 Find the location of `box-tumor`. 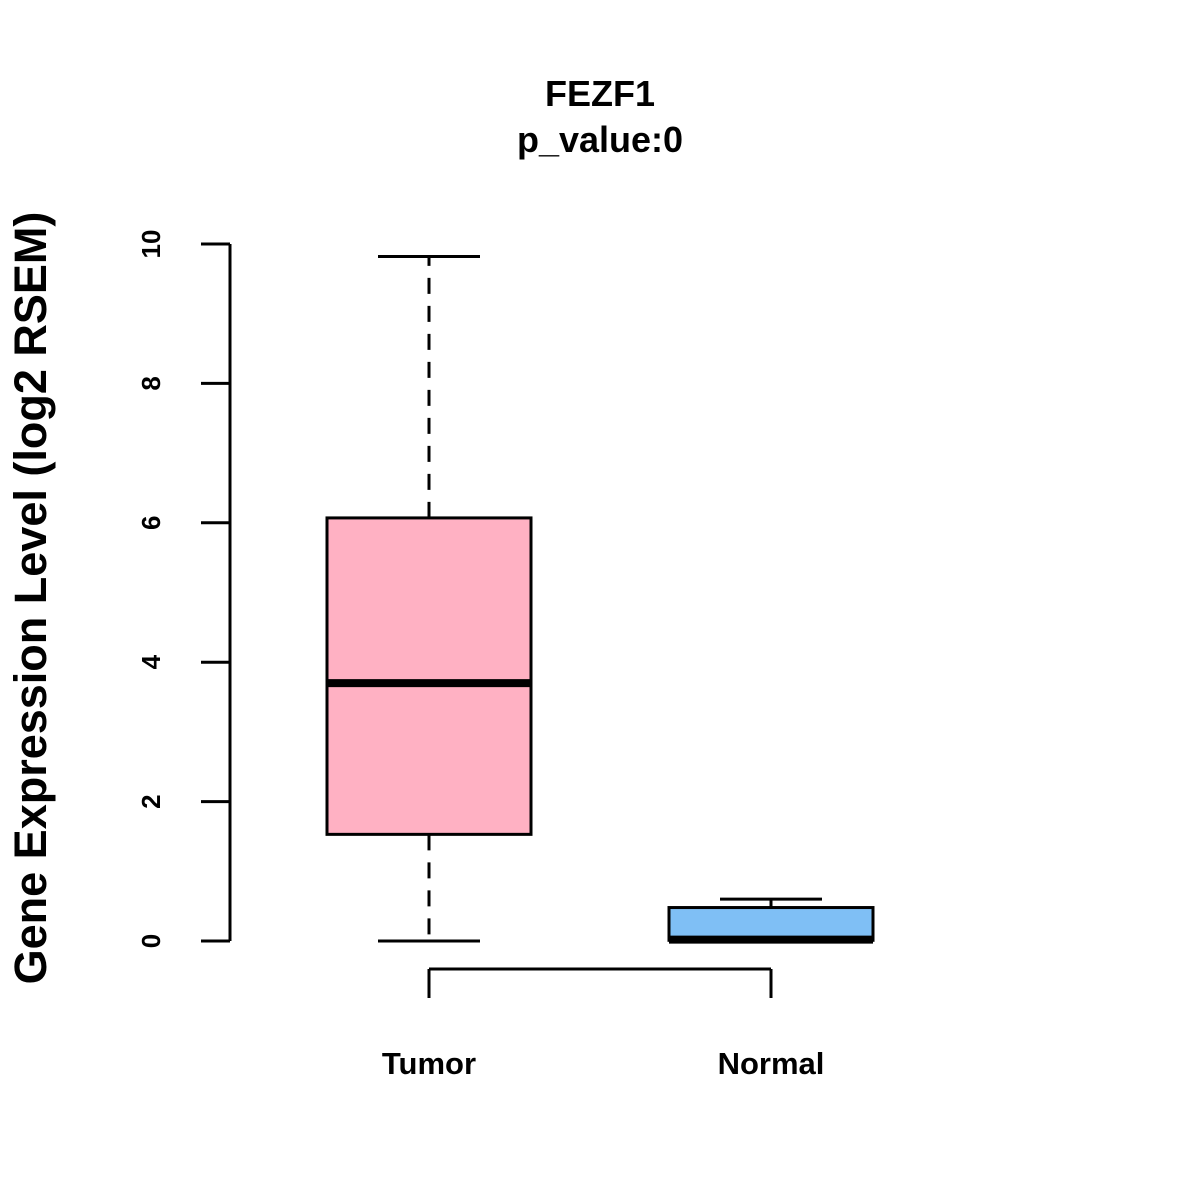

box-tumor is located at coordinates (429, 599).